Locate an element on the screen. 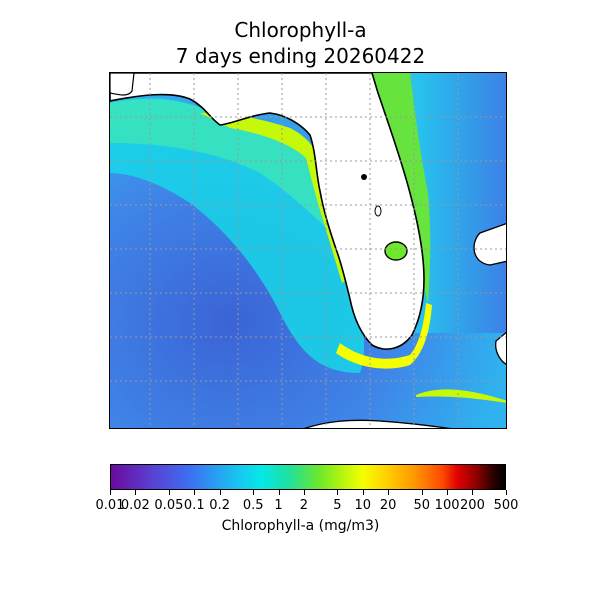 The image size is (601, 600). colorbar-tick-label: 2 is located at coordinates (304, 505).